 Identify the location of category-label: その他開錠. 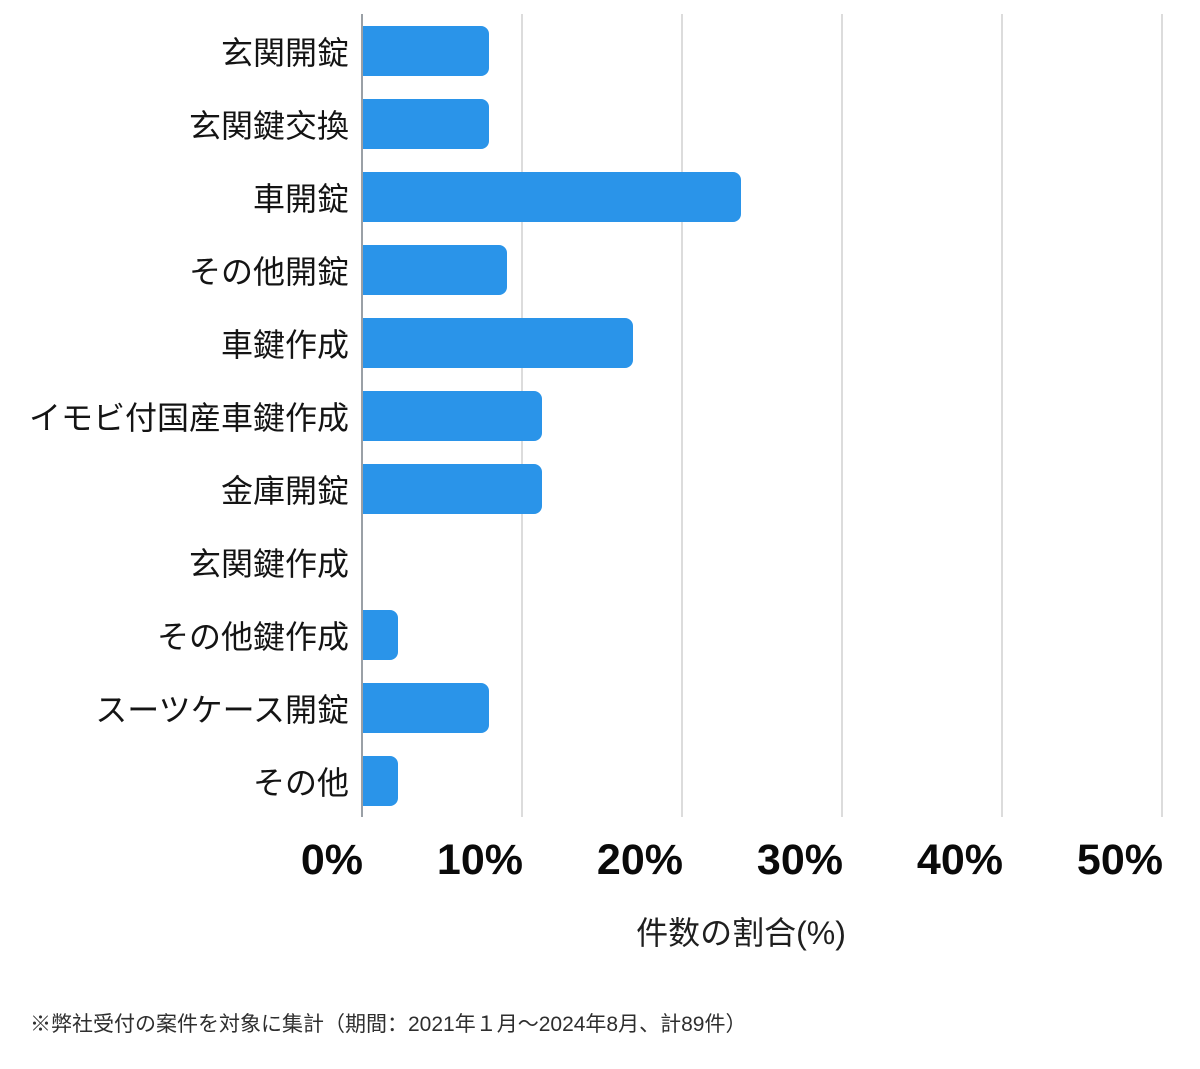
(268, 271).